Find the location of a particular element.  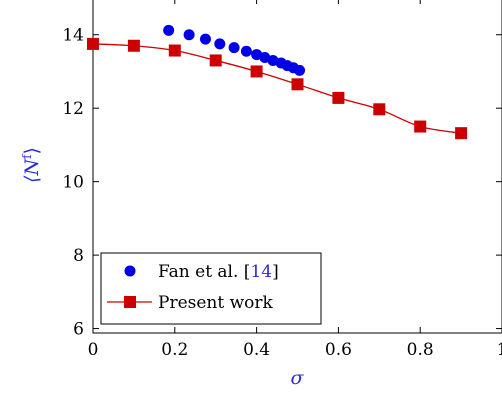

legend-label-fan-et-al-ref: 14 is located at coordinates (261, 272).